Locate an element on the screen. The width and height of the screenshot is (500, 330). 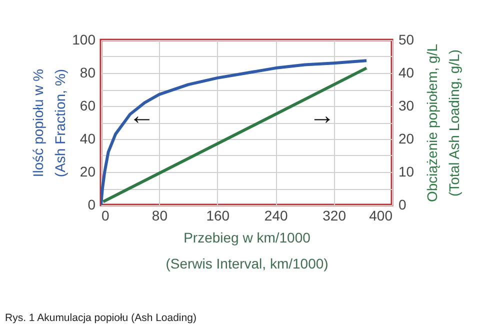
annotation: → is located at coordinates (322, 115).